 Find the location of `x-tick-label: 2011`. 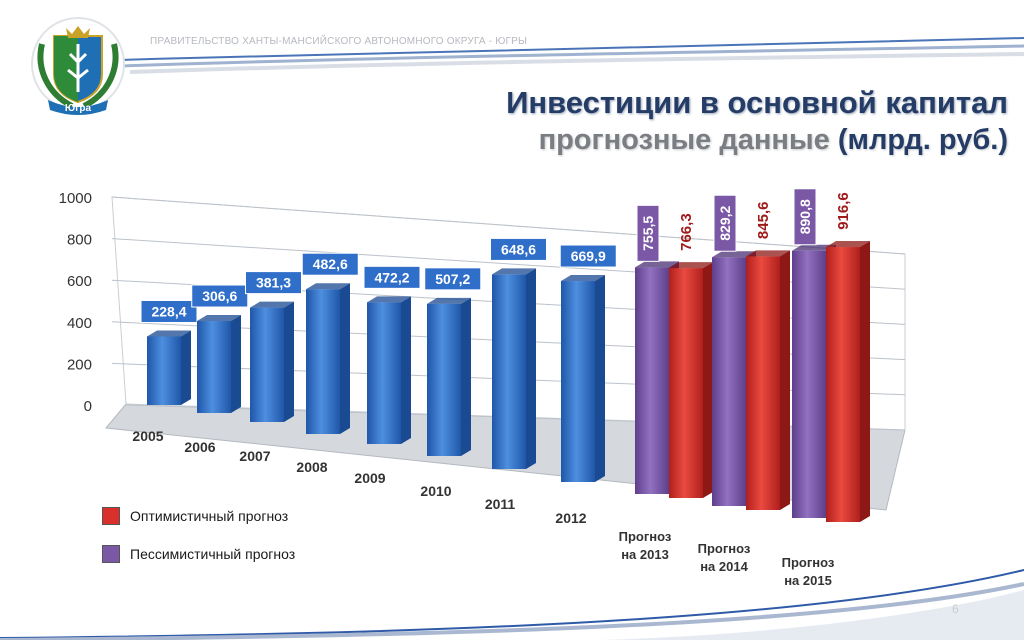

x-tick-label: 2011 is located at coordinates (500, 504).